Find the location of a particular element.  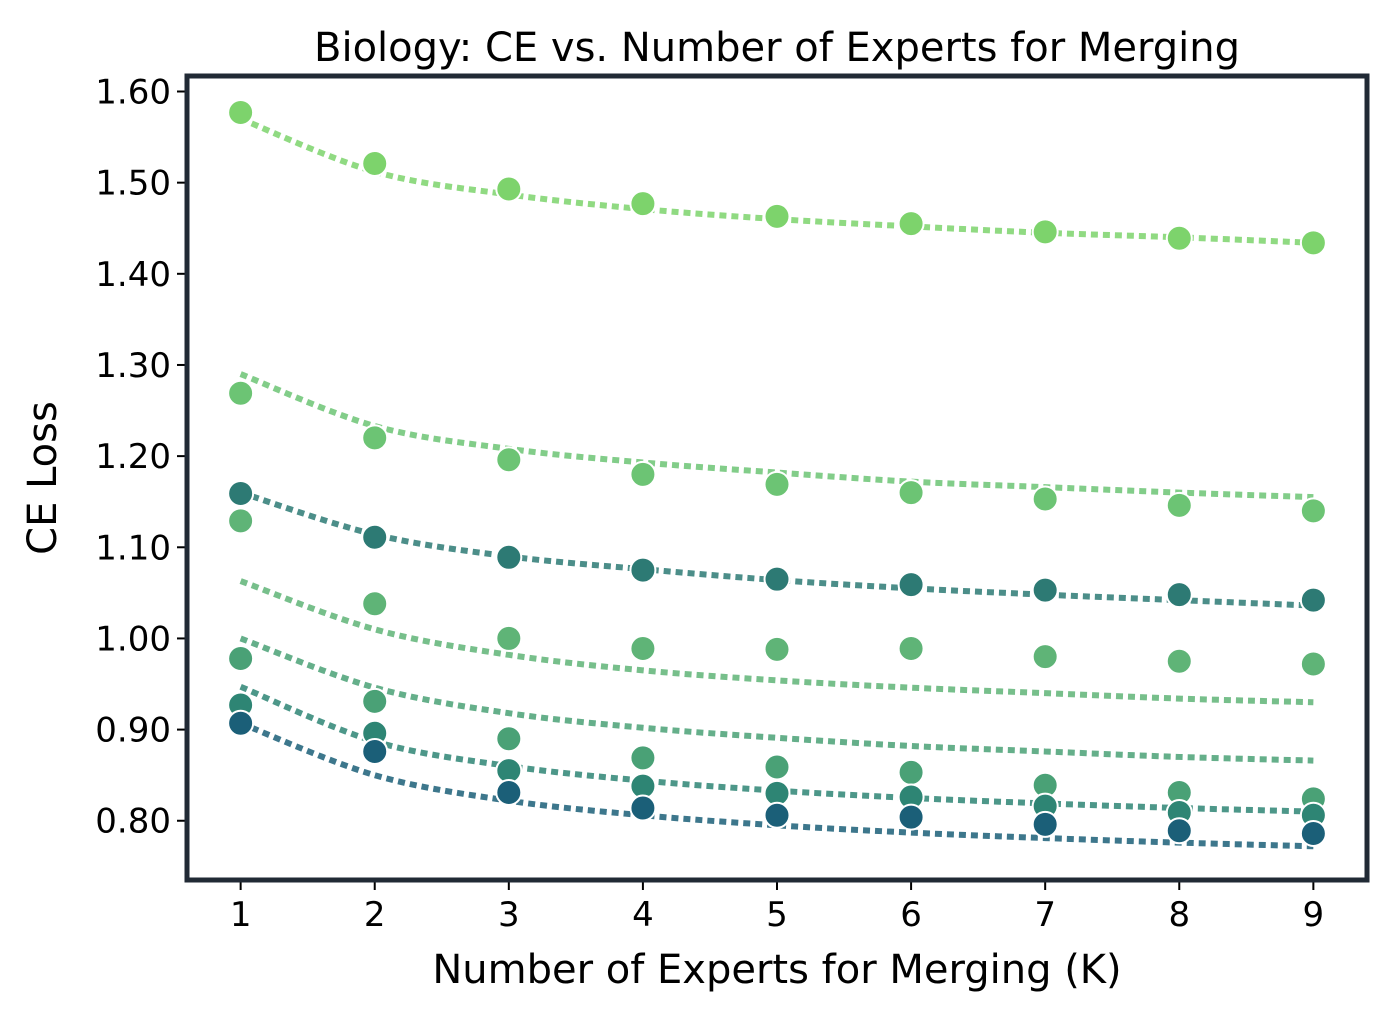

y-tick-label: 1.00 is located at coordinates (133, 639).